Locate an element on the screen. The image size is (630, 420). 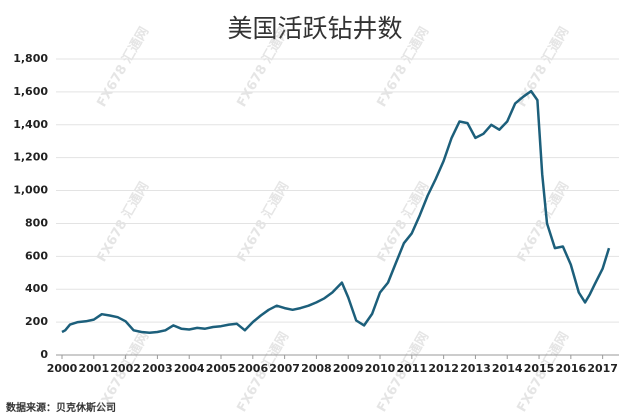
x-tick-label: 2013 is located at coordinates (475, 368).